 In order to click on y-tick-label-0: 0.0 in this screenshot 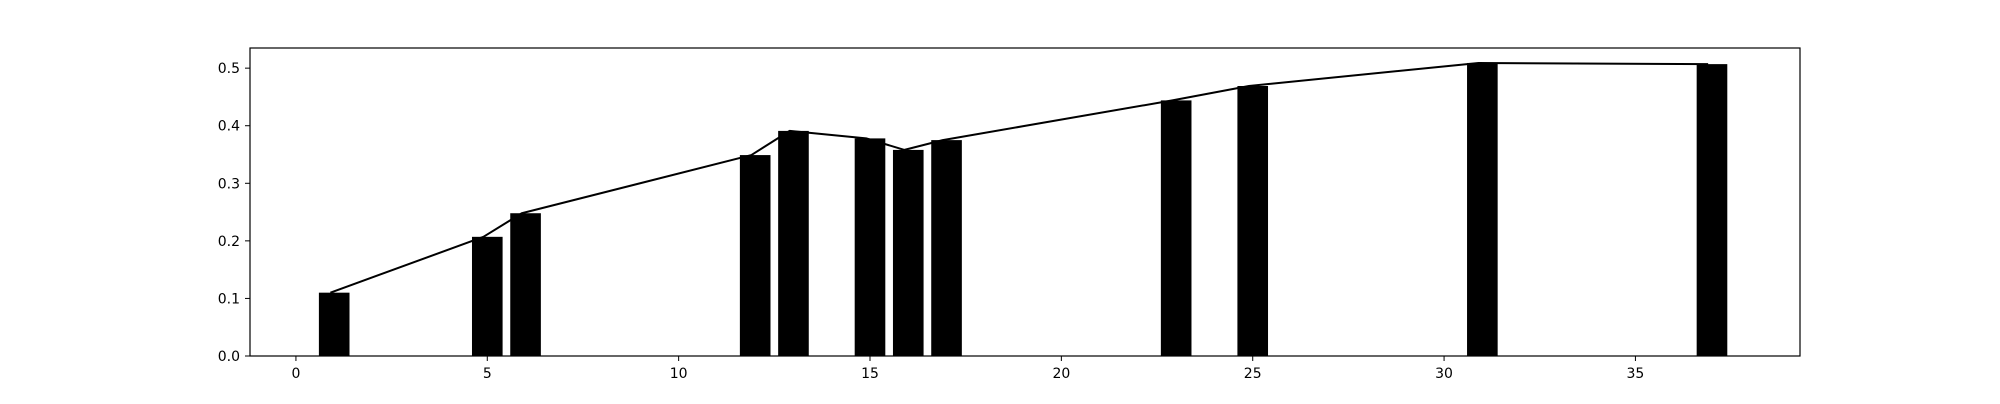, I will do `click(229, 357)`.